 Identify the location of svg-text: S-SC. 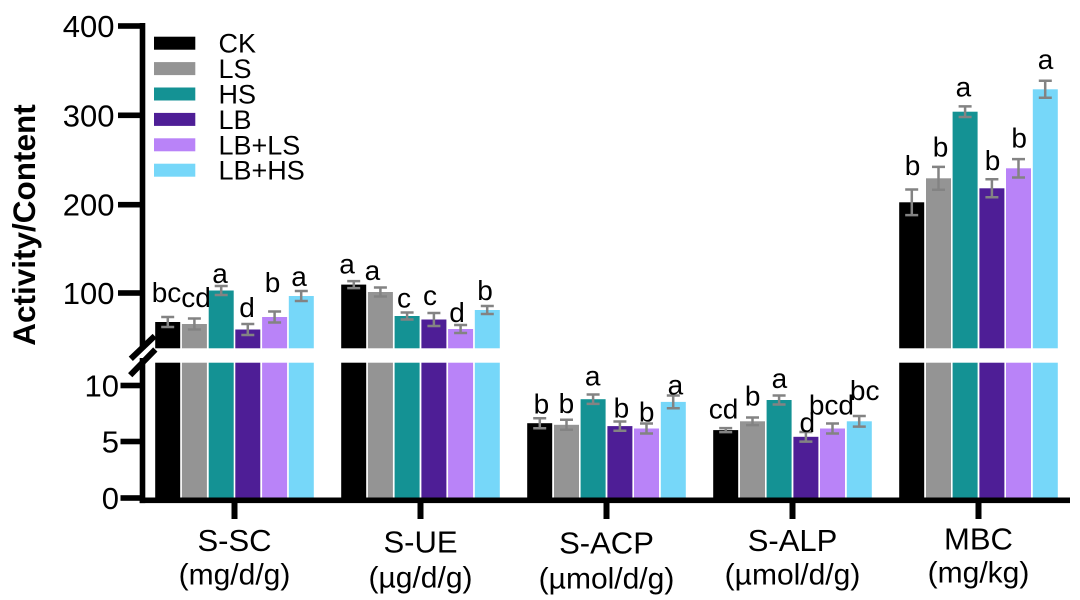
(234, 540).